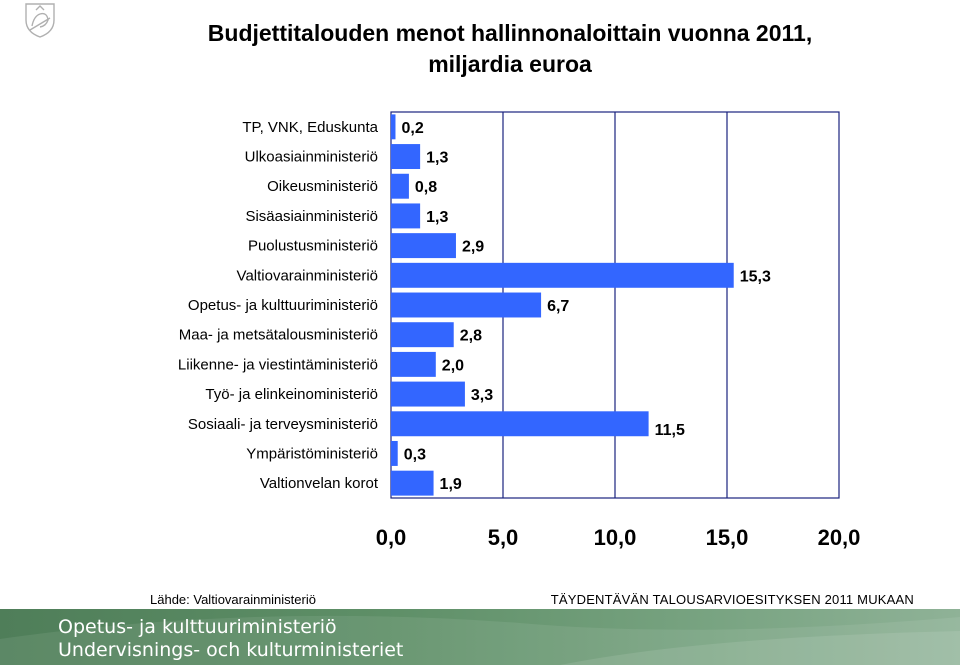 This screenshot has width=960, height=665. Describe the element at coordinates (839, 537) in the screenshot. I see `x-tick-label: 20,0` at that location.